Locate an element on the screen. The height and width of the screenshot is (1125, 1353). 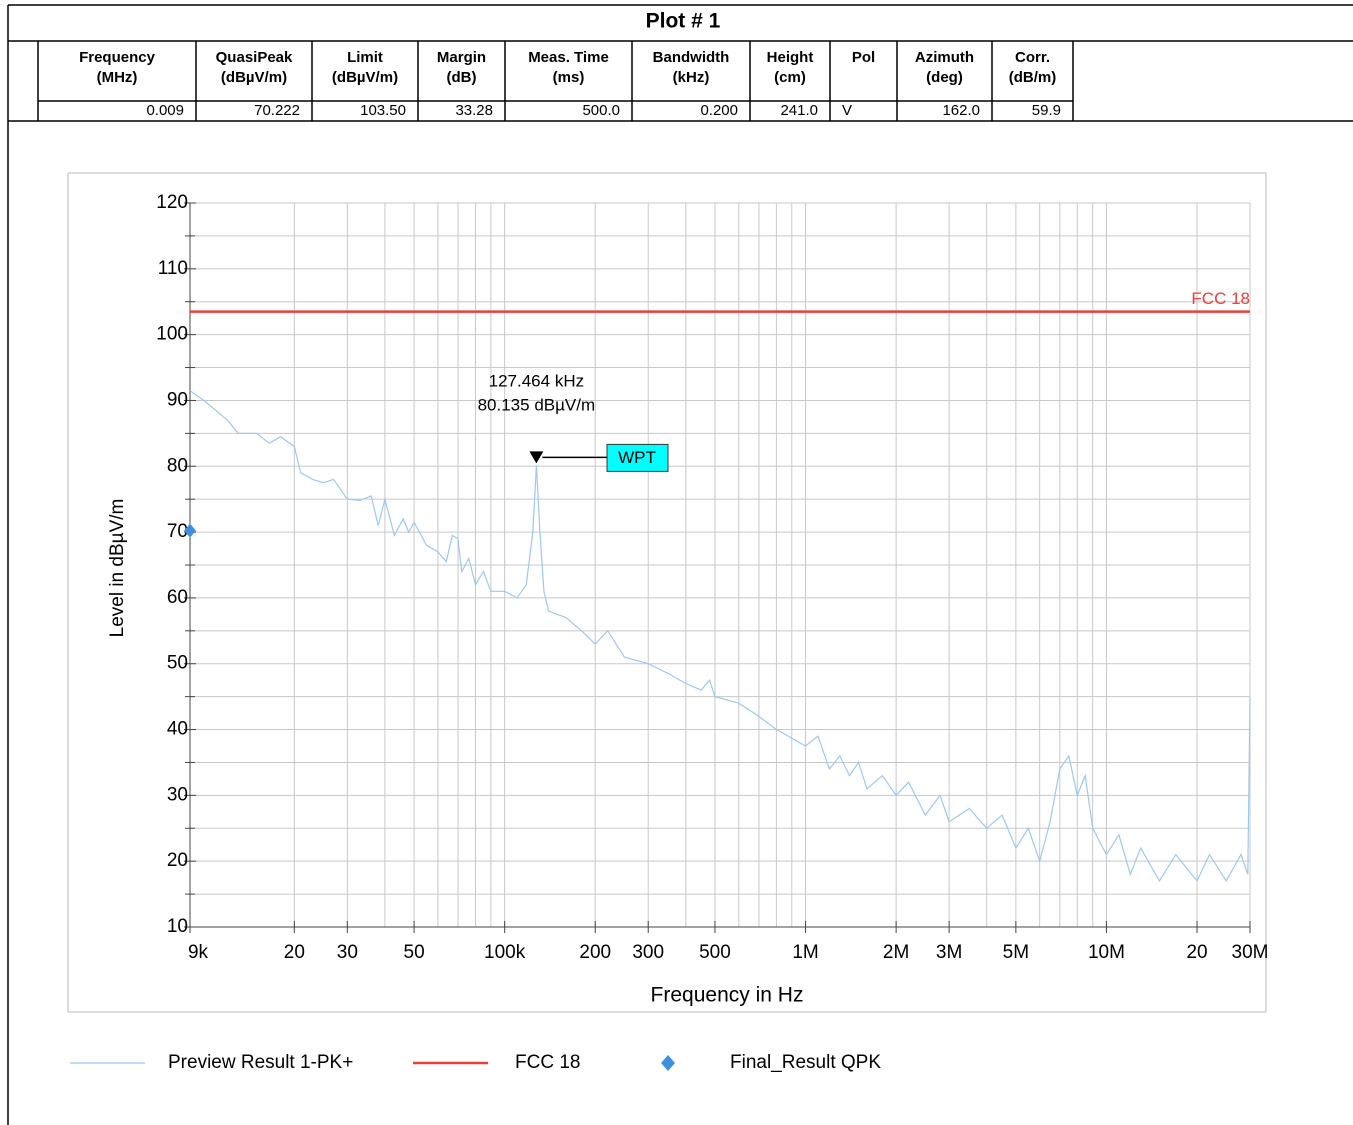
table-header: (dB/m) is located at coordinates (1033, 77).